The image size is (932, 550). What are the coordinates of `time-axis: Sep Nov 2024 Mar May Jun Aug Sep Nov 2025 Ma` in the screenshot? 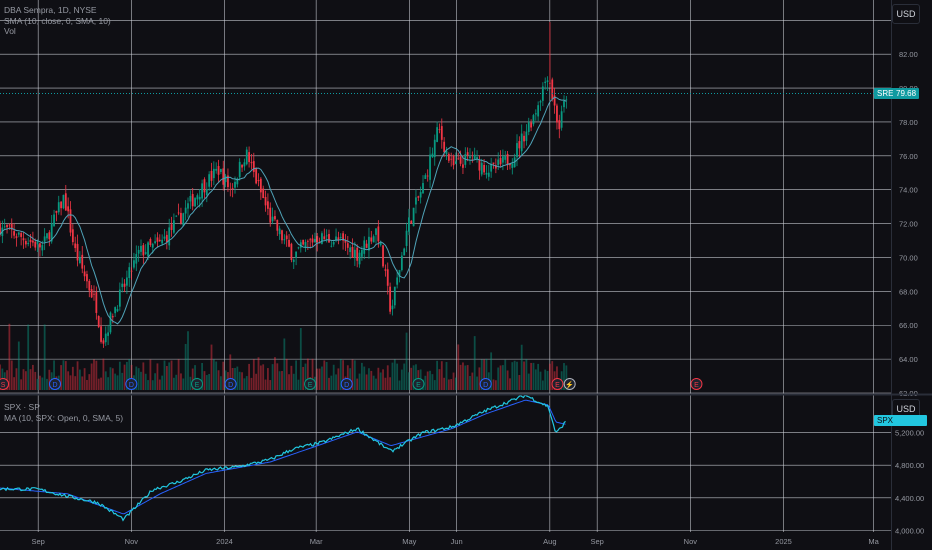 It's located at (456, 541).